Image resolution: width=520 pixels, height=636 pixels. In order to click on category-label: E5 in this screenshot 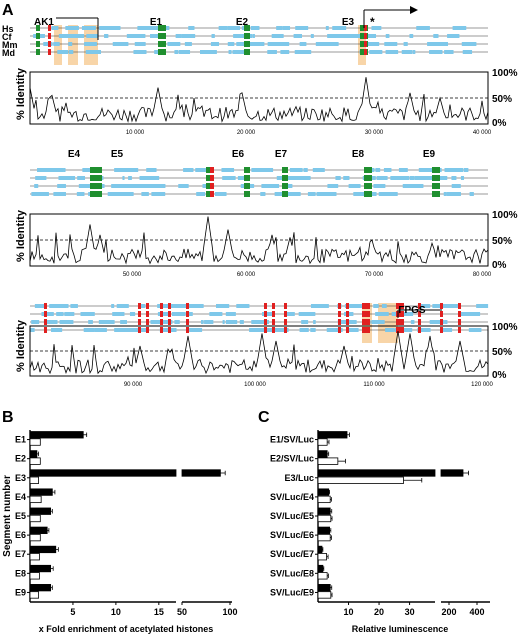, I will do `click(20, 516)`.